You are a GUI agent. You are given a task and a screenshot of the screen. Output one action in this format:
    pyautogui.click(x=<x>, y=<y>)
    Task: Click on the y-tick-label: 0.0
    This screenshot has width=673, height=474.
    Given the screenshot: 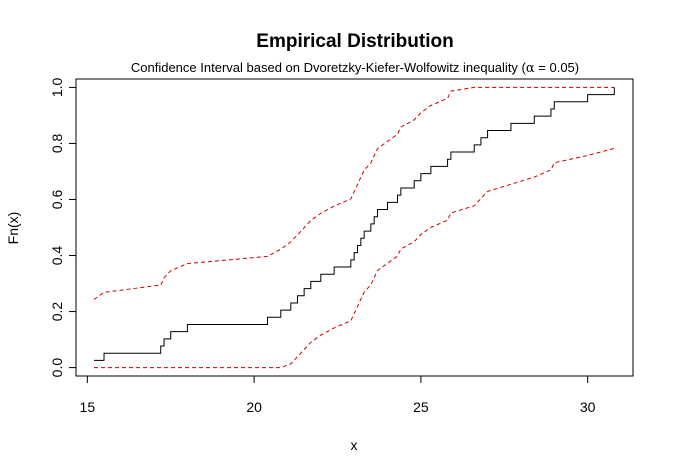 What is the action you would take?
    pyautogui.click(x=57, y=368)
    